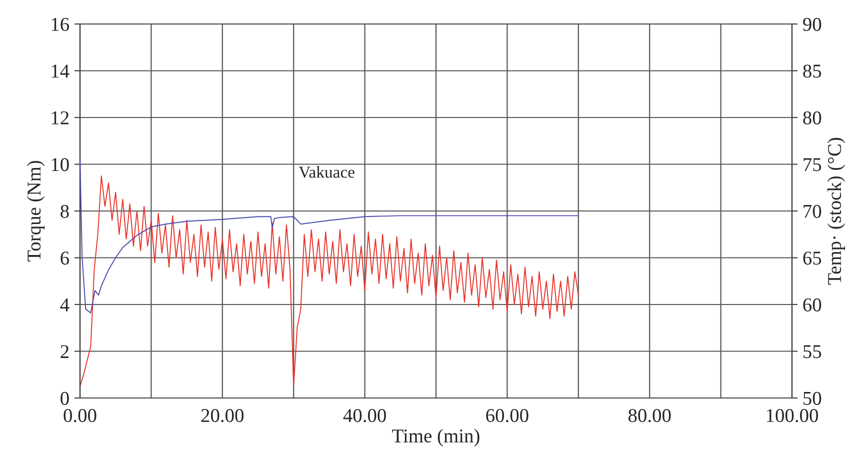 Image resolution: width=855 pixels, height=468 pixels. Describe the element at coordinates (60, 117) in the screenshot. I see `y-tick-label: 12` at that location.